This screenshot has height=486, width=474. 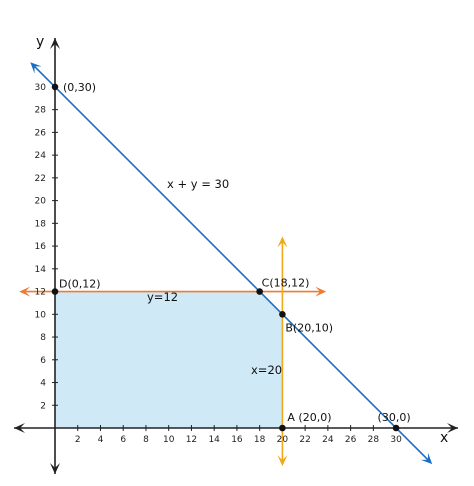 What do you see at coordinates (394, 417) in the screenshot?
I see `vertex-label: (30,0)` at bounding box center [394, 417].